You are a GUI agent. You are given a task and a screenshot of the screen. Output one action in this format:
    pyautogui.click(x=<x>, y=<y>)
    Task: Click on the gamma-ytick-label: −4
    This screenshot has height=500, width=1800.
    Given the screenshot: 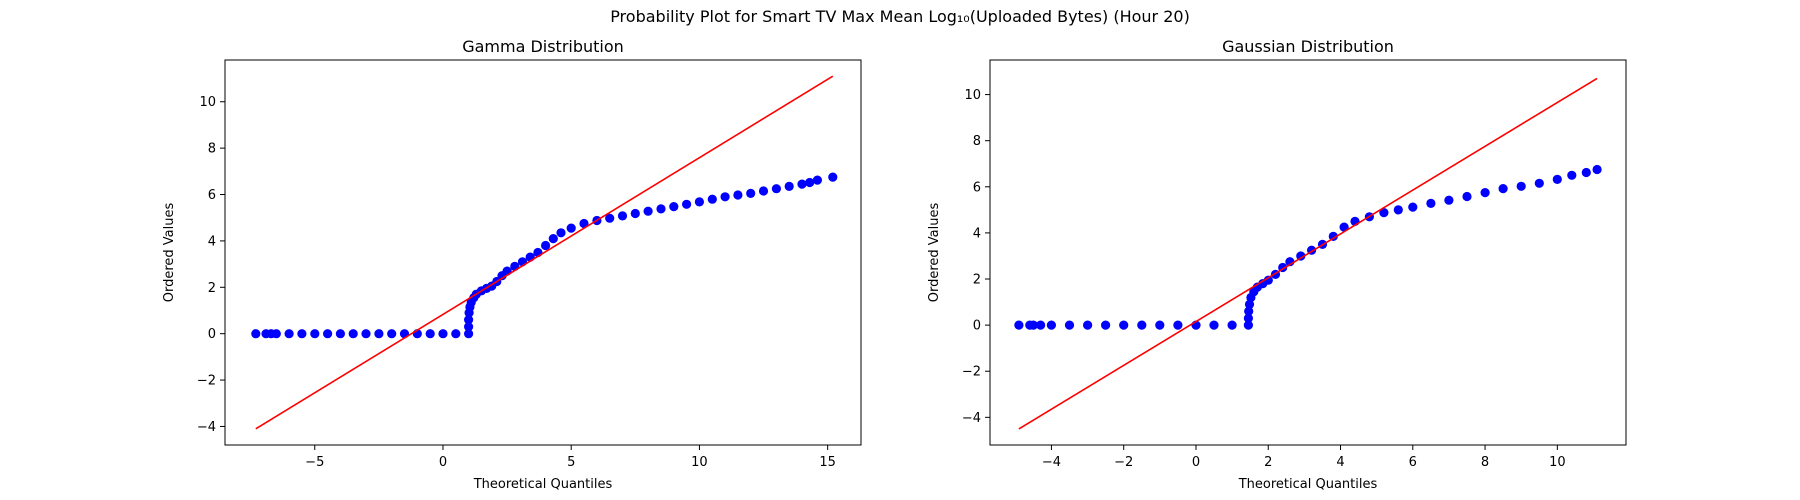 What is the action you would take?
    pyautogui.click(x=206, y=427)
    